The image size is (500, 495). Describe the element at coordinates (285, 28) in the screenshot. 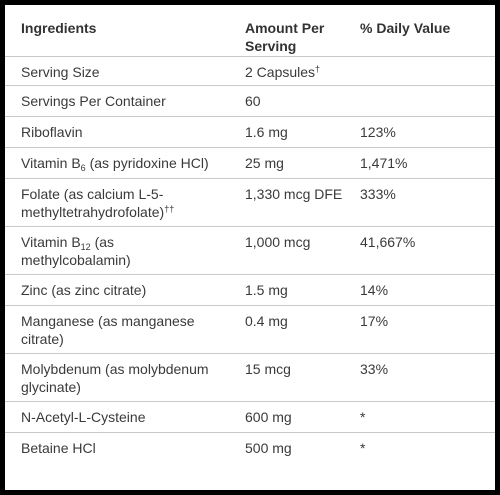

I see `header-amount-line1: Amount Per` at that location.